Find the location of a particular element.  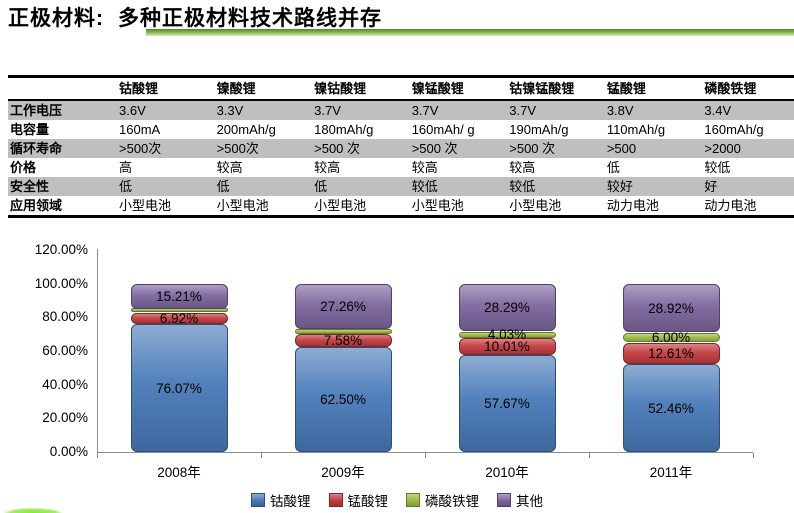

x-axis-category-label: 2009年 is located at coordinates (343, 472).